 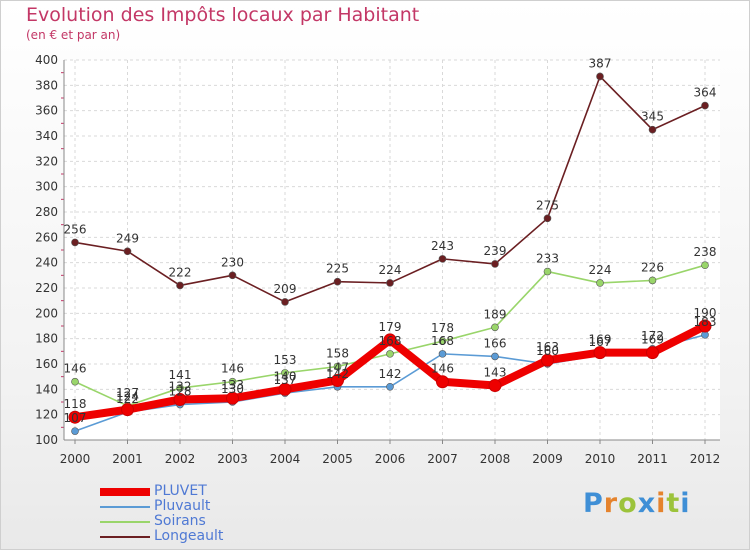 What do you see at coordinates (75, 459) in the screenshot?
I see `x-tick-label: 2000` at bounding box center [75, 459].